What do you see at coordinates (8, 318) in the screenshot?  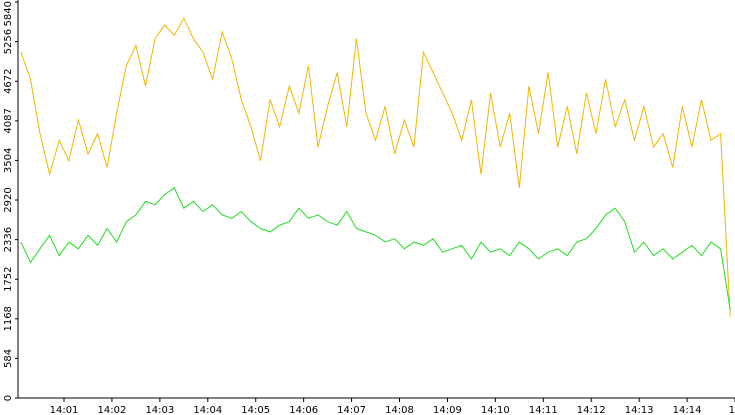 I see `y-tick-label: 1168` at bounding box center [8, 318].